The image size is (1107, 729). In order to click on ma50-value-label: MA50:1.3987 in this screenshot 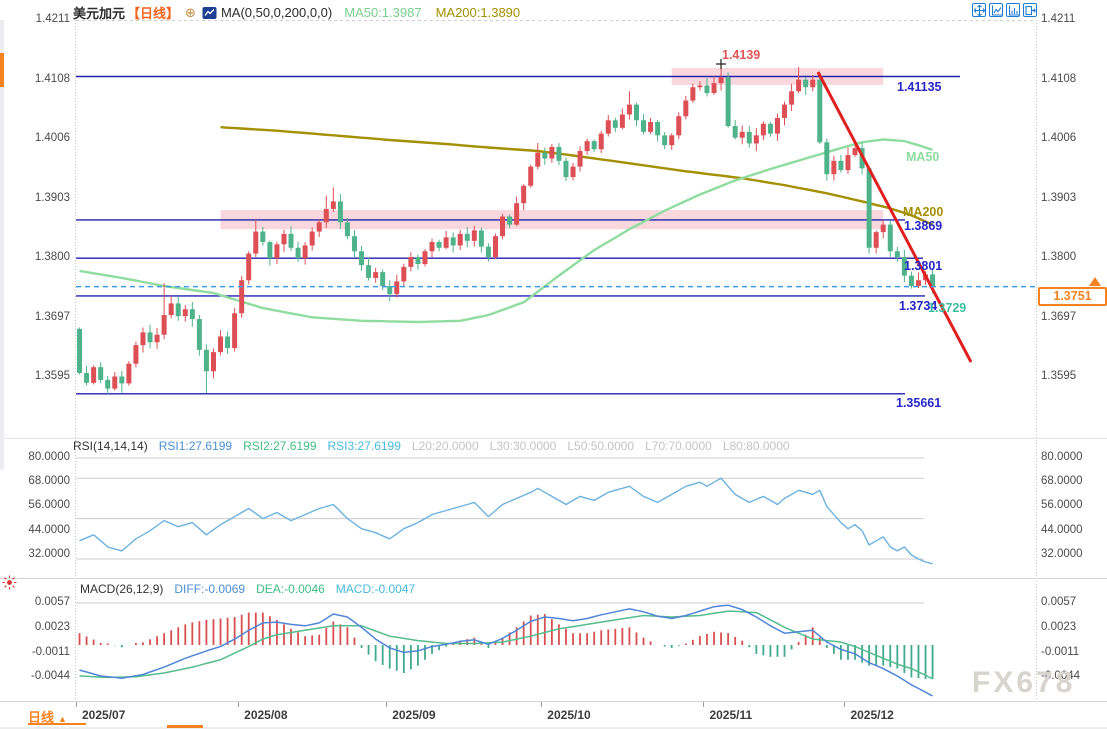, I will do `click(383, 12)`.